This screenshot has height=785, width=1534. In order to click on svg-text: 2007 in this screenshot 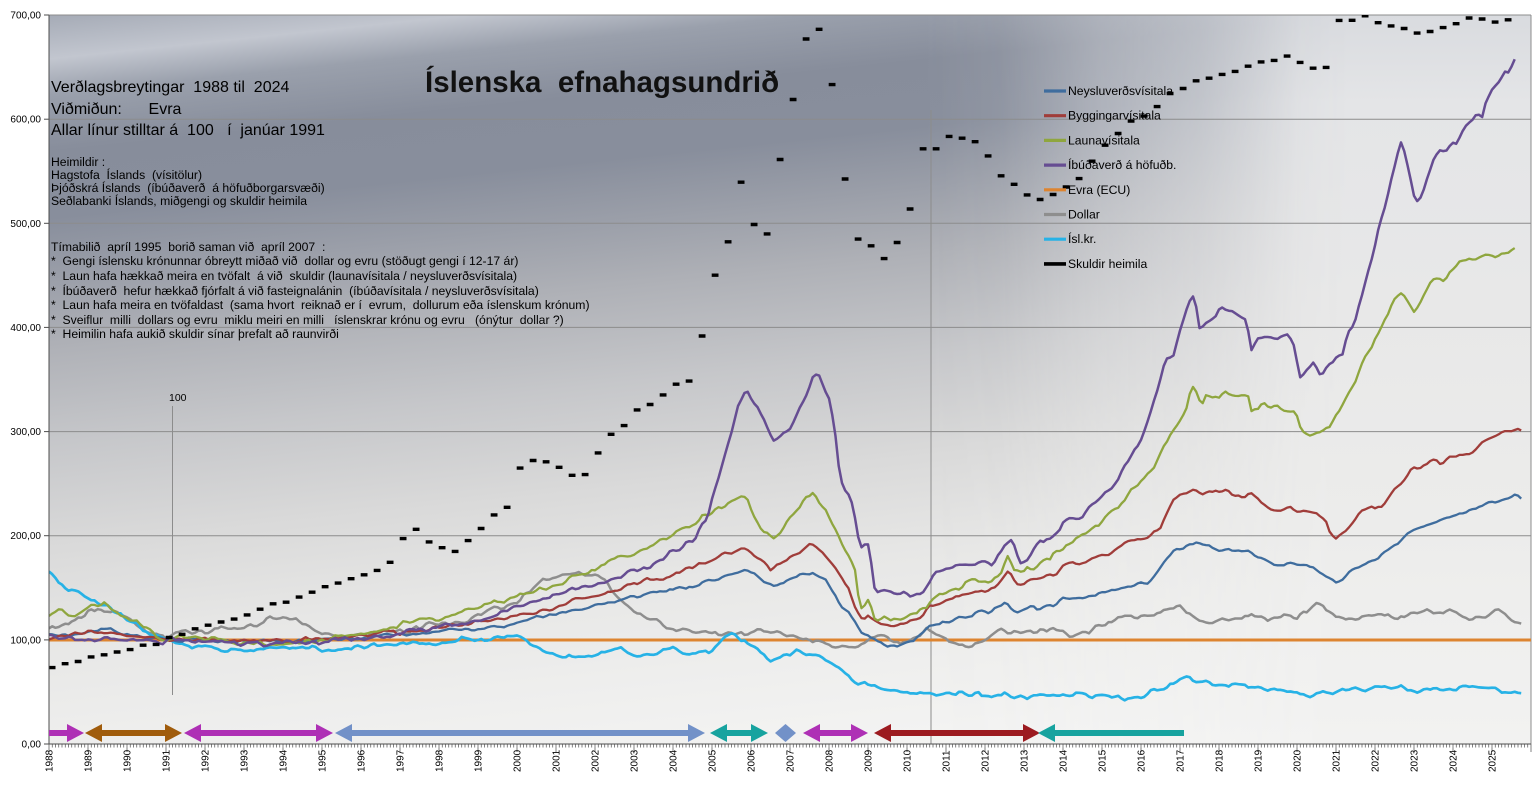, I will do `click(791, 760)`.